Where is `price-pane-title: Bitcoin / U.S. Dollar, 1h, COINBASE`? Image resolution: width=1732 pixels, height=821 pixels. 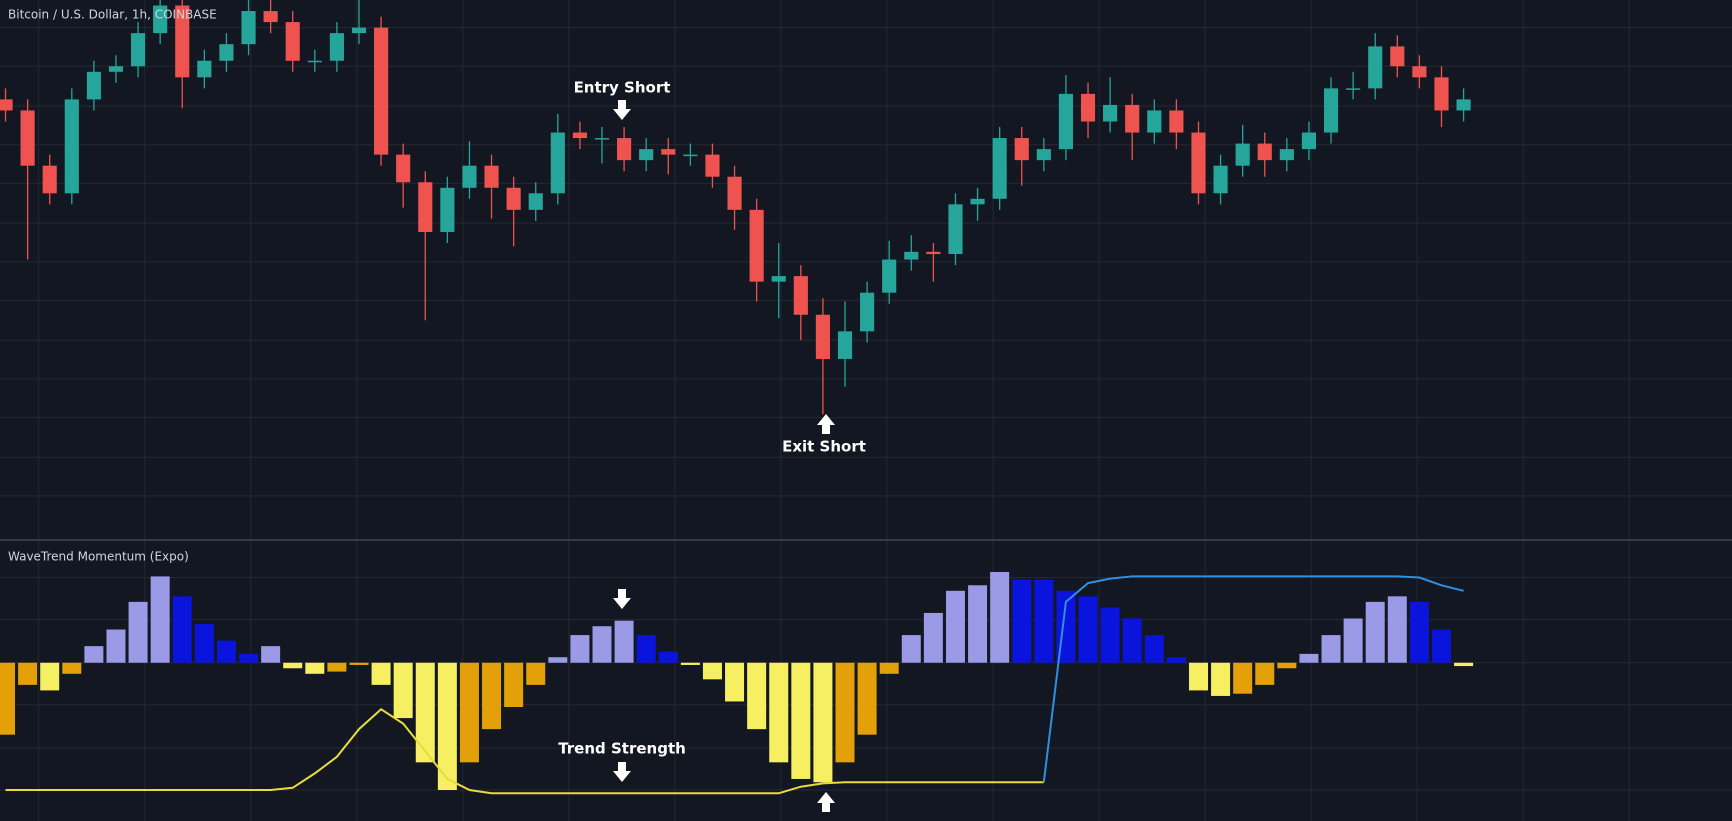 price-pane-title: Bitcoin / U.S. Dollar, 1h, COINBASE is located at coordinates (112, 15).